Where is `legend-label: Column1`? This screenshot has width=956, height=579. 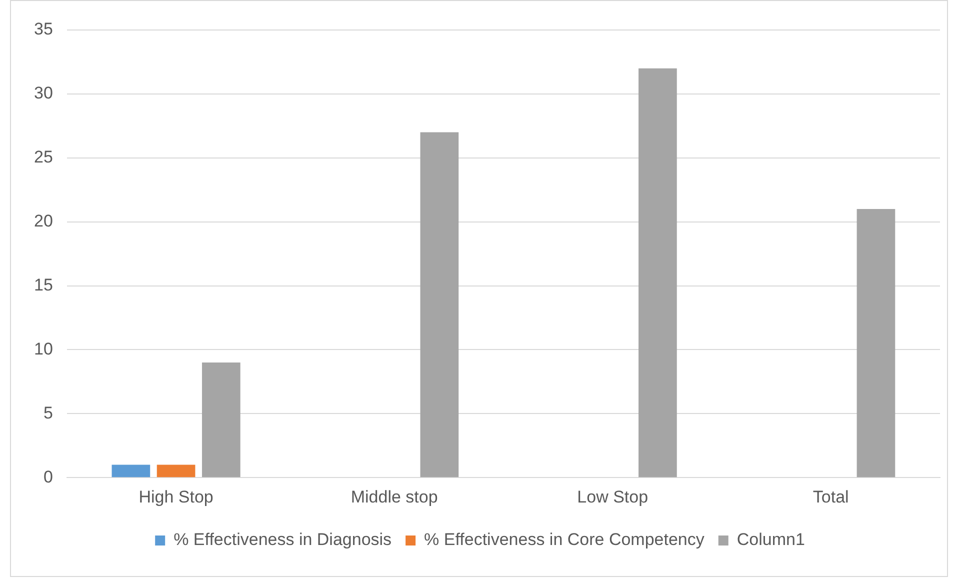
legend-label: Column1 is located at coordinates (770, 540).